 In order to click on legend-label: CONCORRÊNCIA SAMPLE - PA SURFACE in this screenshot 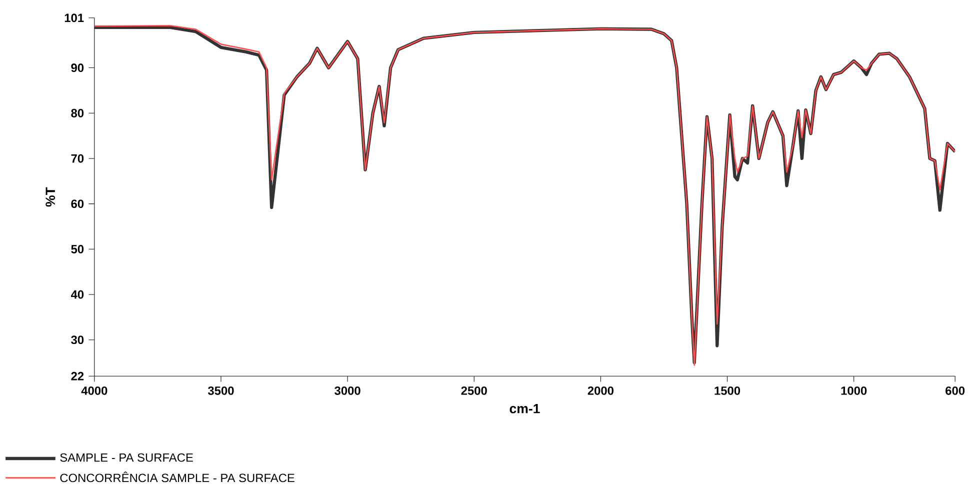, I will do `click(177, 476)`.